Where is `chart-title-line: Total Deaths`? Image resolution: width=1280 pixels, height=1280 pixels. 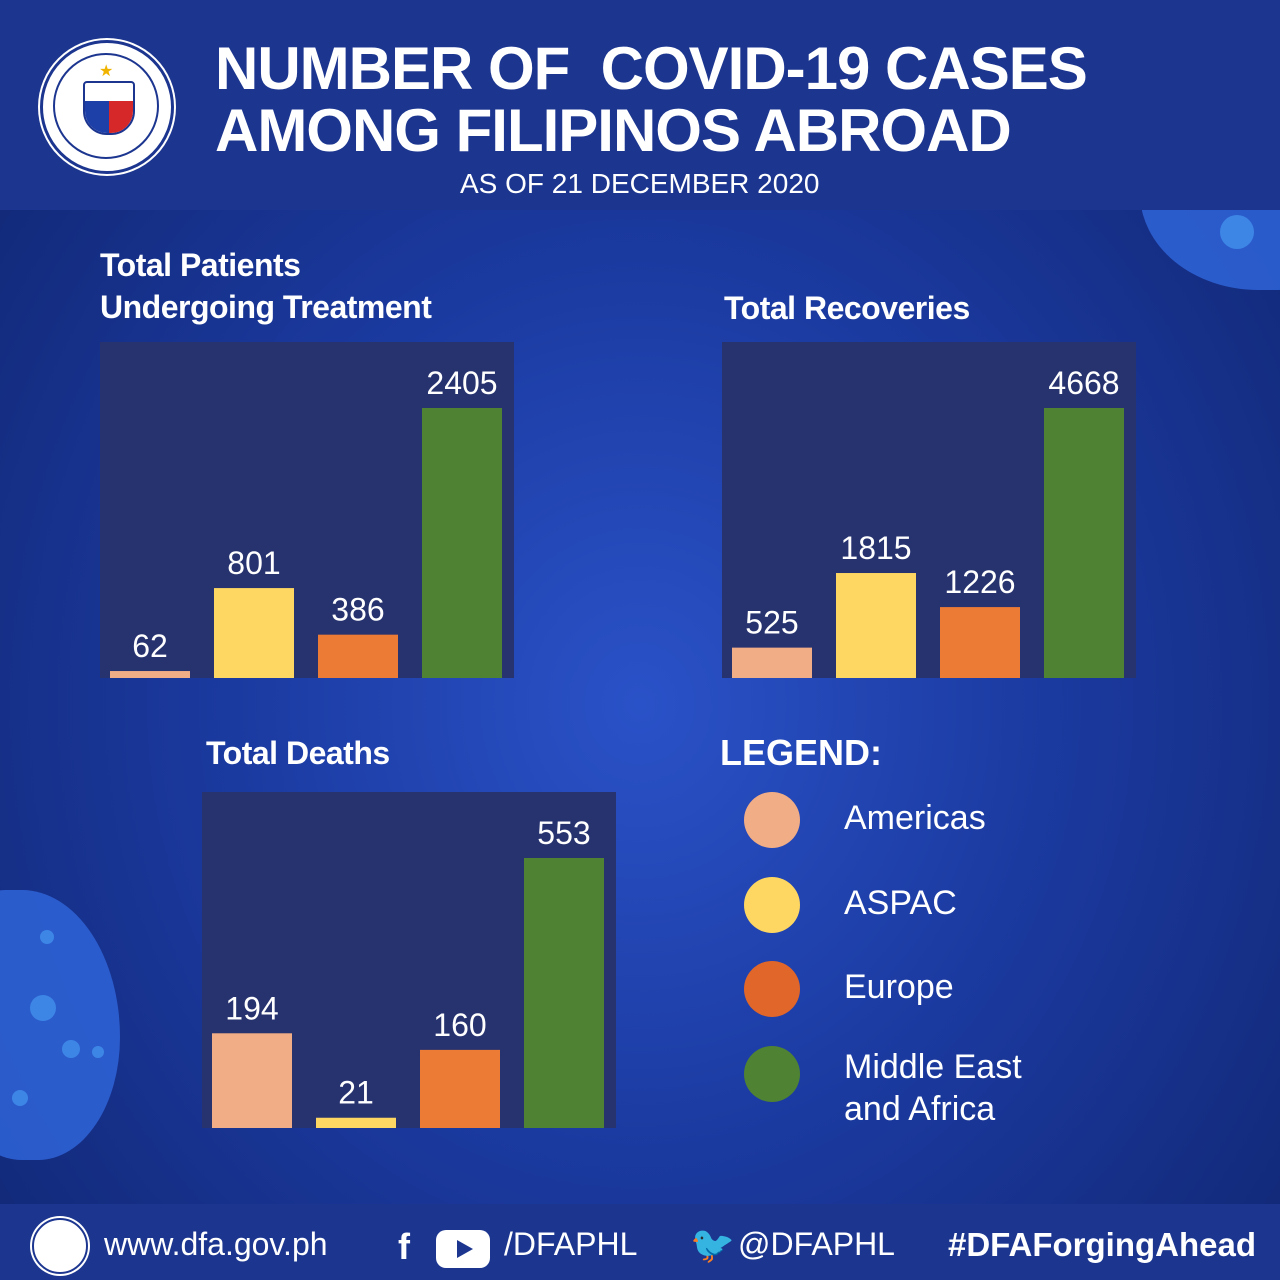 chart-title-line: Total Deaths is located at coordinates (298, 753).